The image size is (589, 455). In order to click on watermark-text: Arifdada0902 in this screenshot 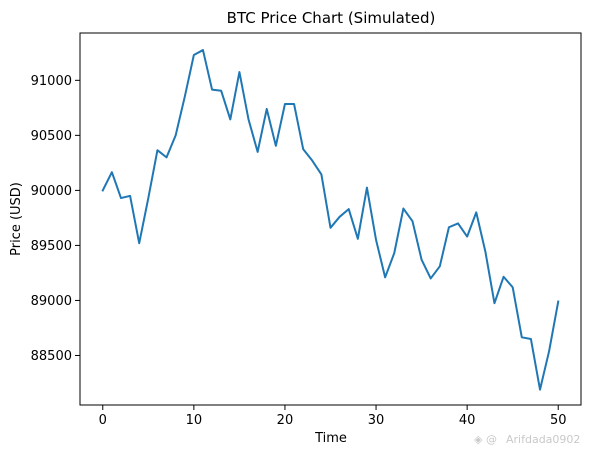, I will do `click(543, 439)`.